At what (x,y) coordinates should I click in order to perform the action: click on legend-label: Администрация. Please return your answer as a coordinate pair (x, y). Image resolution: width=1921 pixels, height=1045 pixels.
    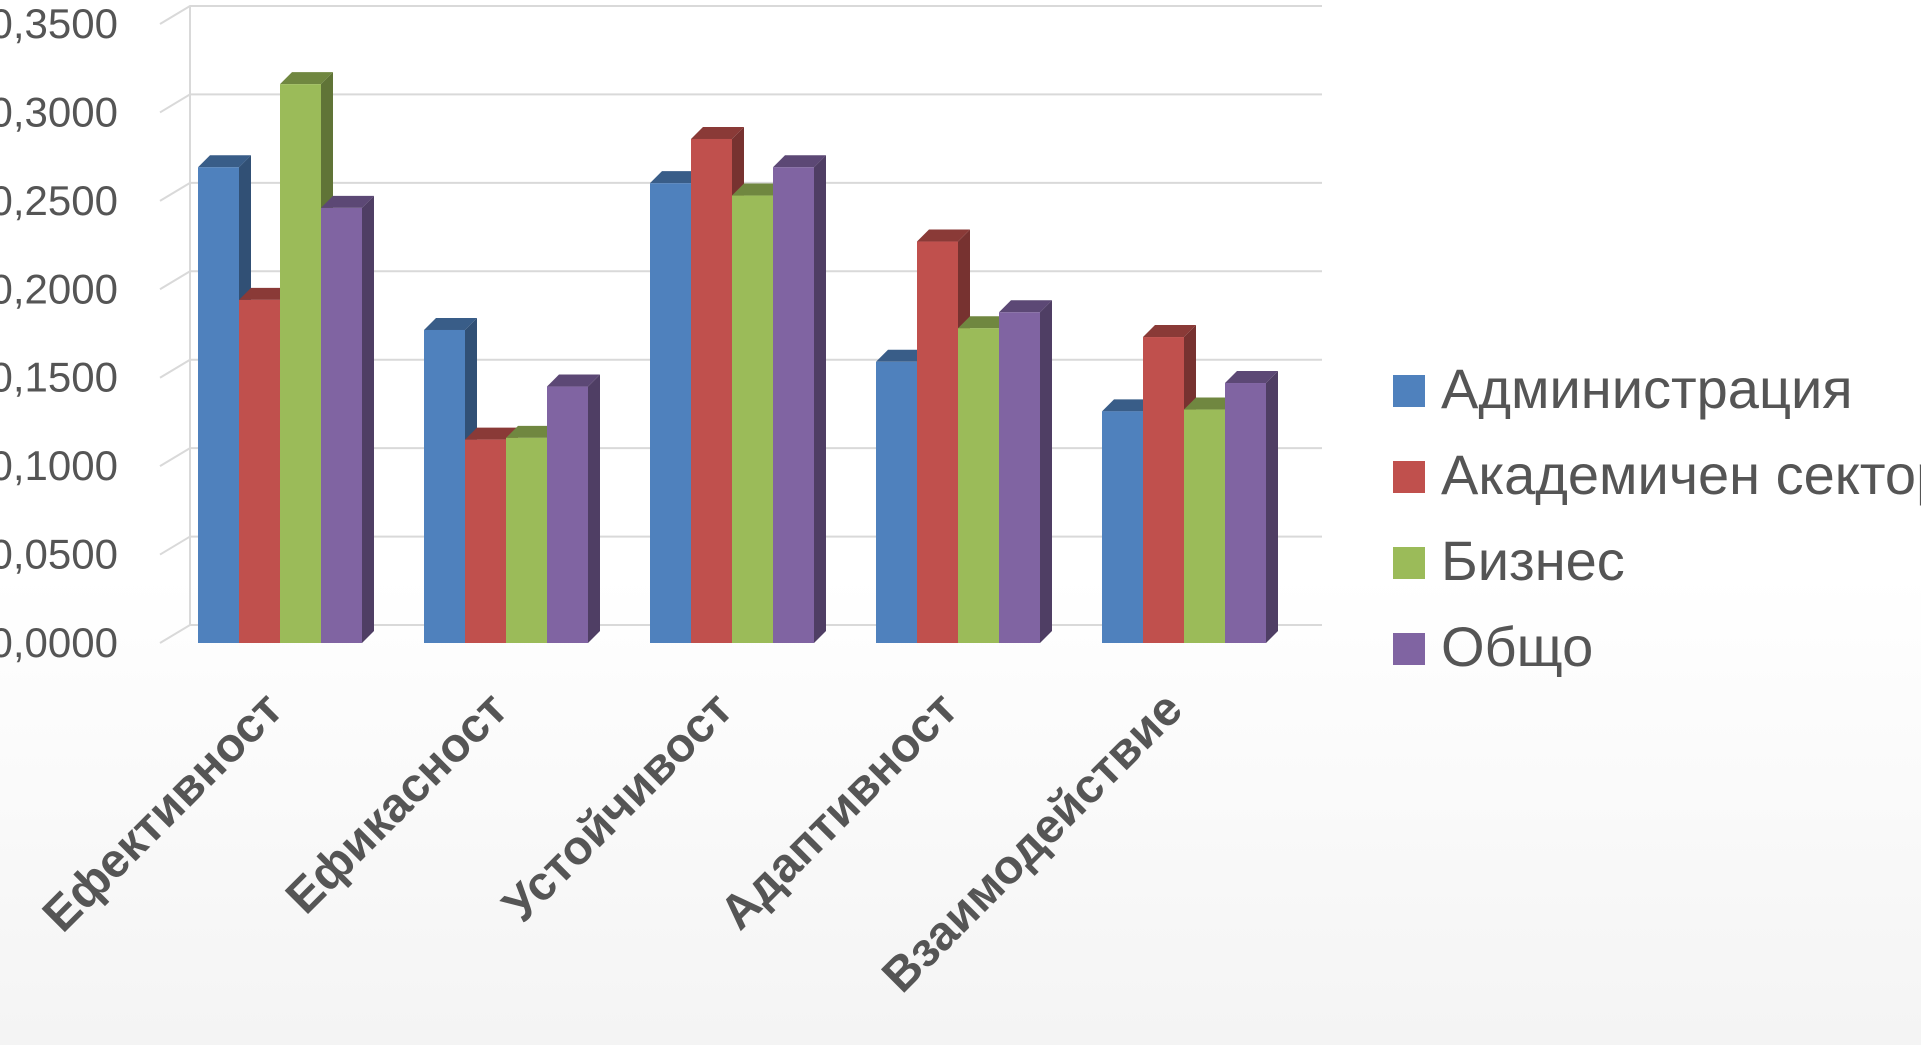
    Looking at the image, I should click on (1647, 388).